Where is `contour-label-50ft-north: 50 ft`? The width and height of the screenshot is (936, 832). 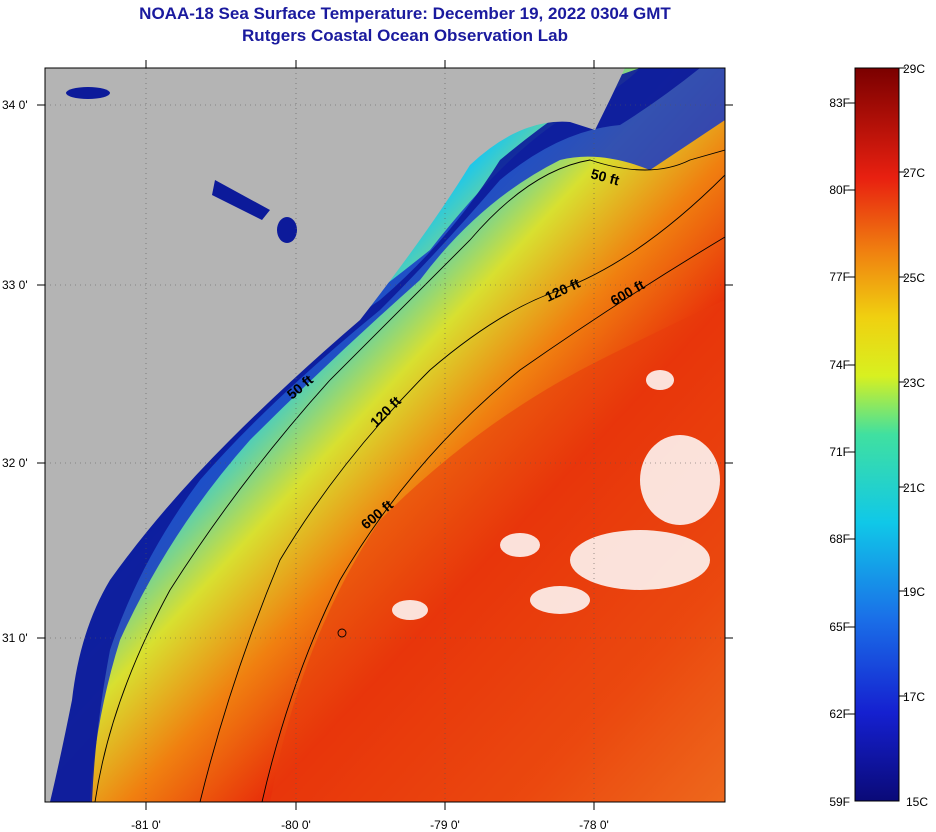
contour-label-50ft-north: 50 ft is located at coordinates (605, 176).